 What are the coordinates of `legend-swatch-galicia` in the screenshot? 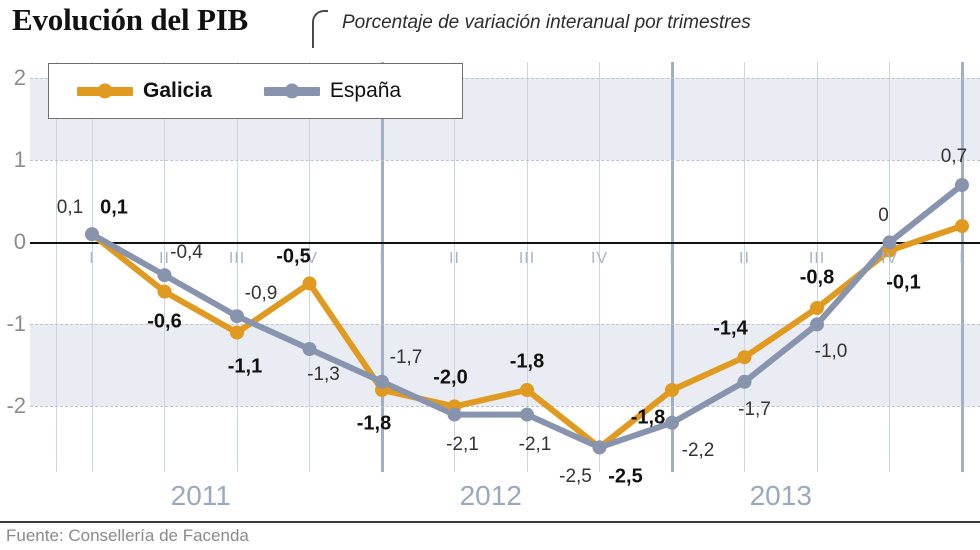 It's located at (105, 91).